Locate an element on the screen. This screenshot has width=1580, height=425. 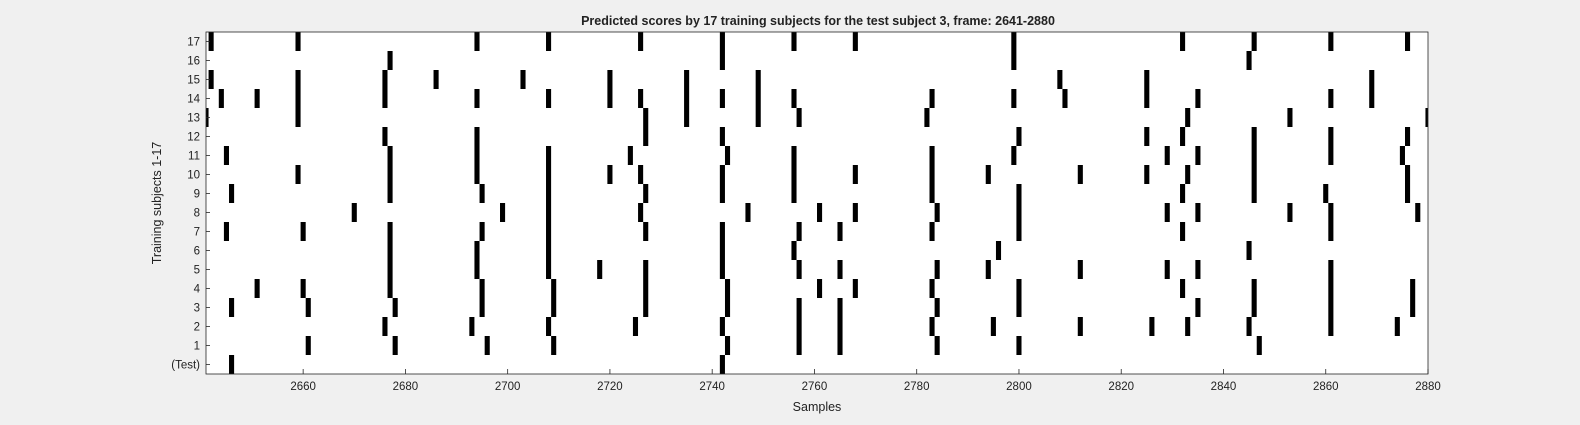
x-tick-label: 2800 is located at coordinates (1019, 387).